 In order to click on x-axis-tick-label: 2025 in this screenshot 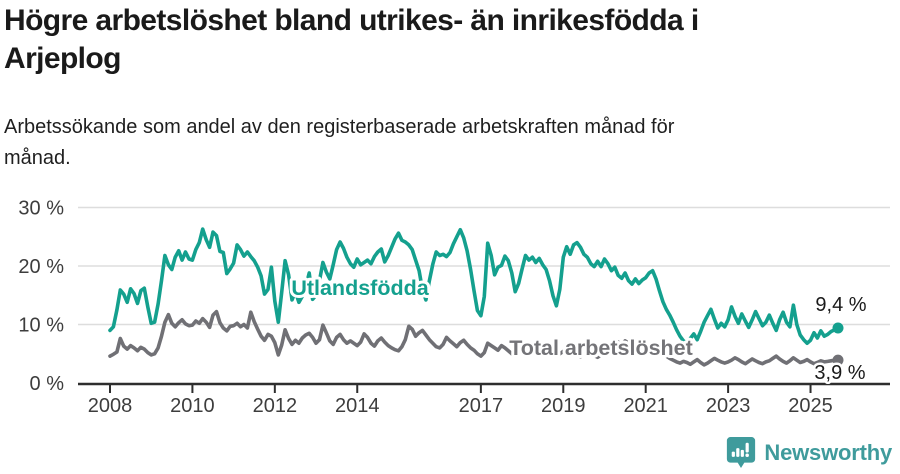, I will do `click(810, 406)`.